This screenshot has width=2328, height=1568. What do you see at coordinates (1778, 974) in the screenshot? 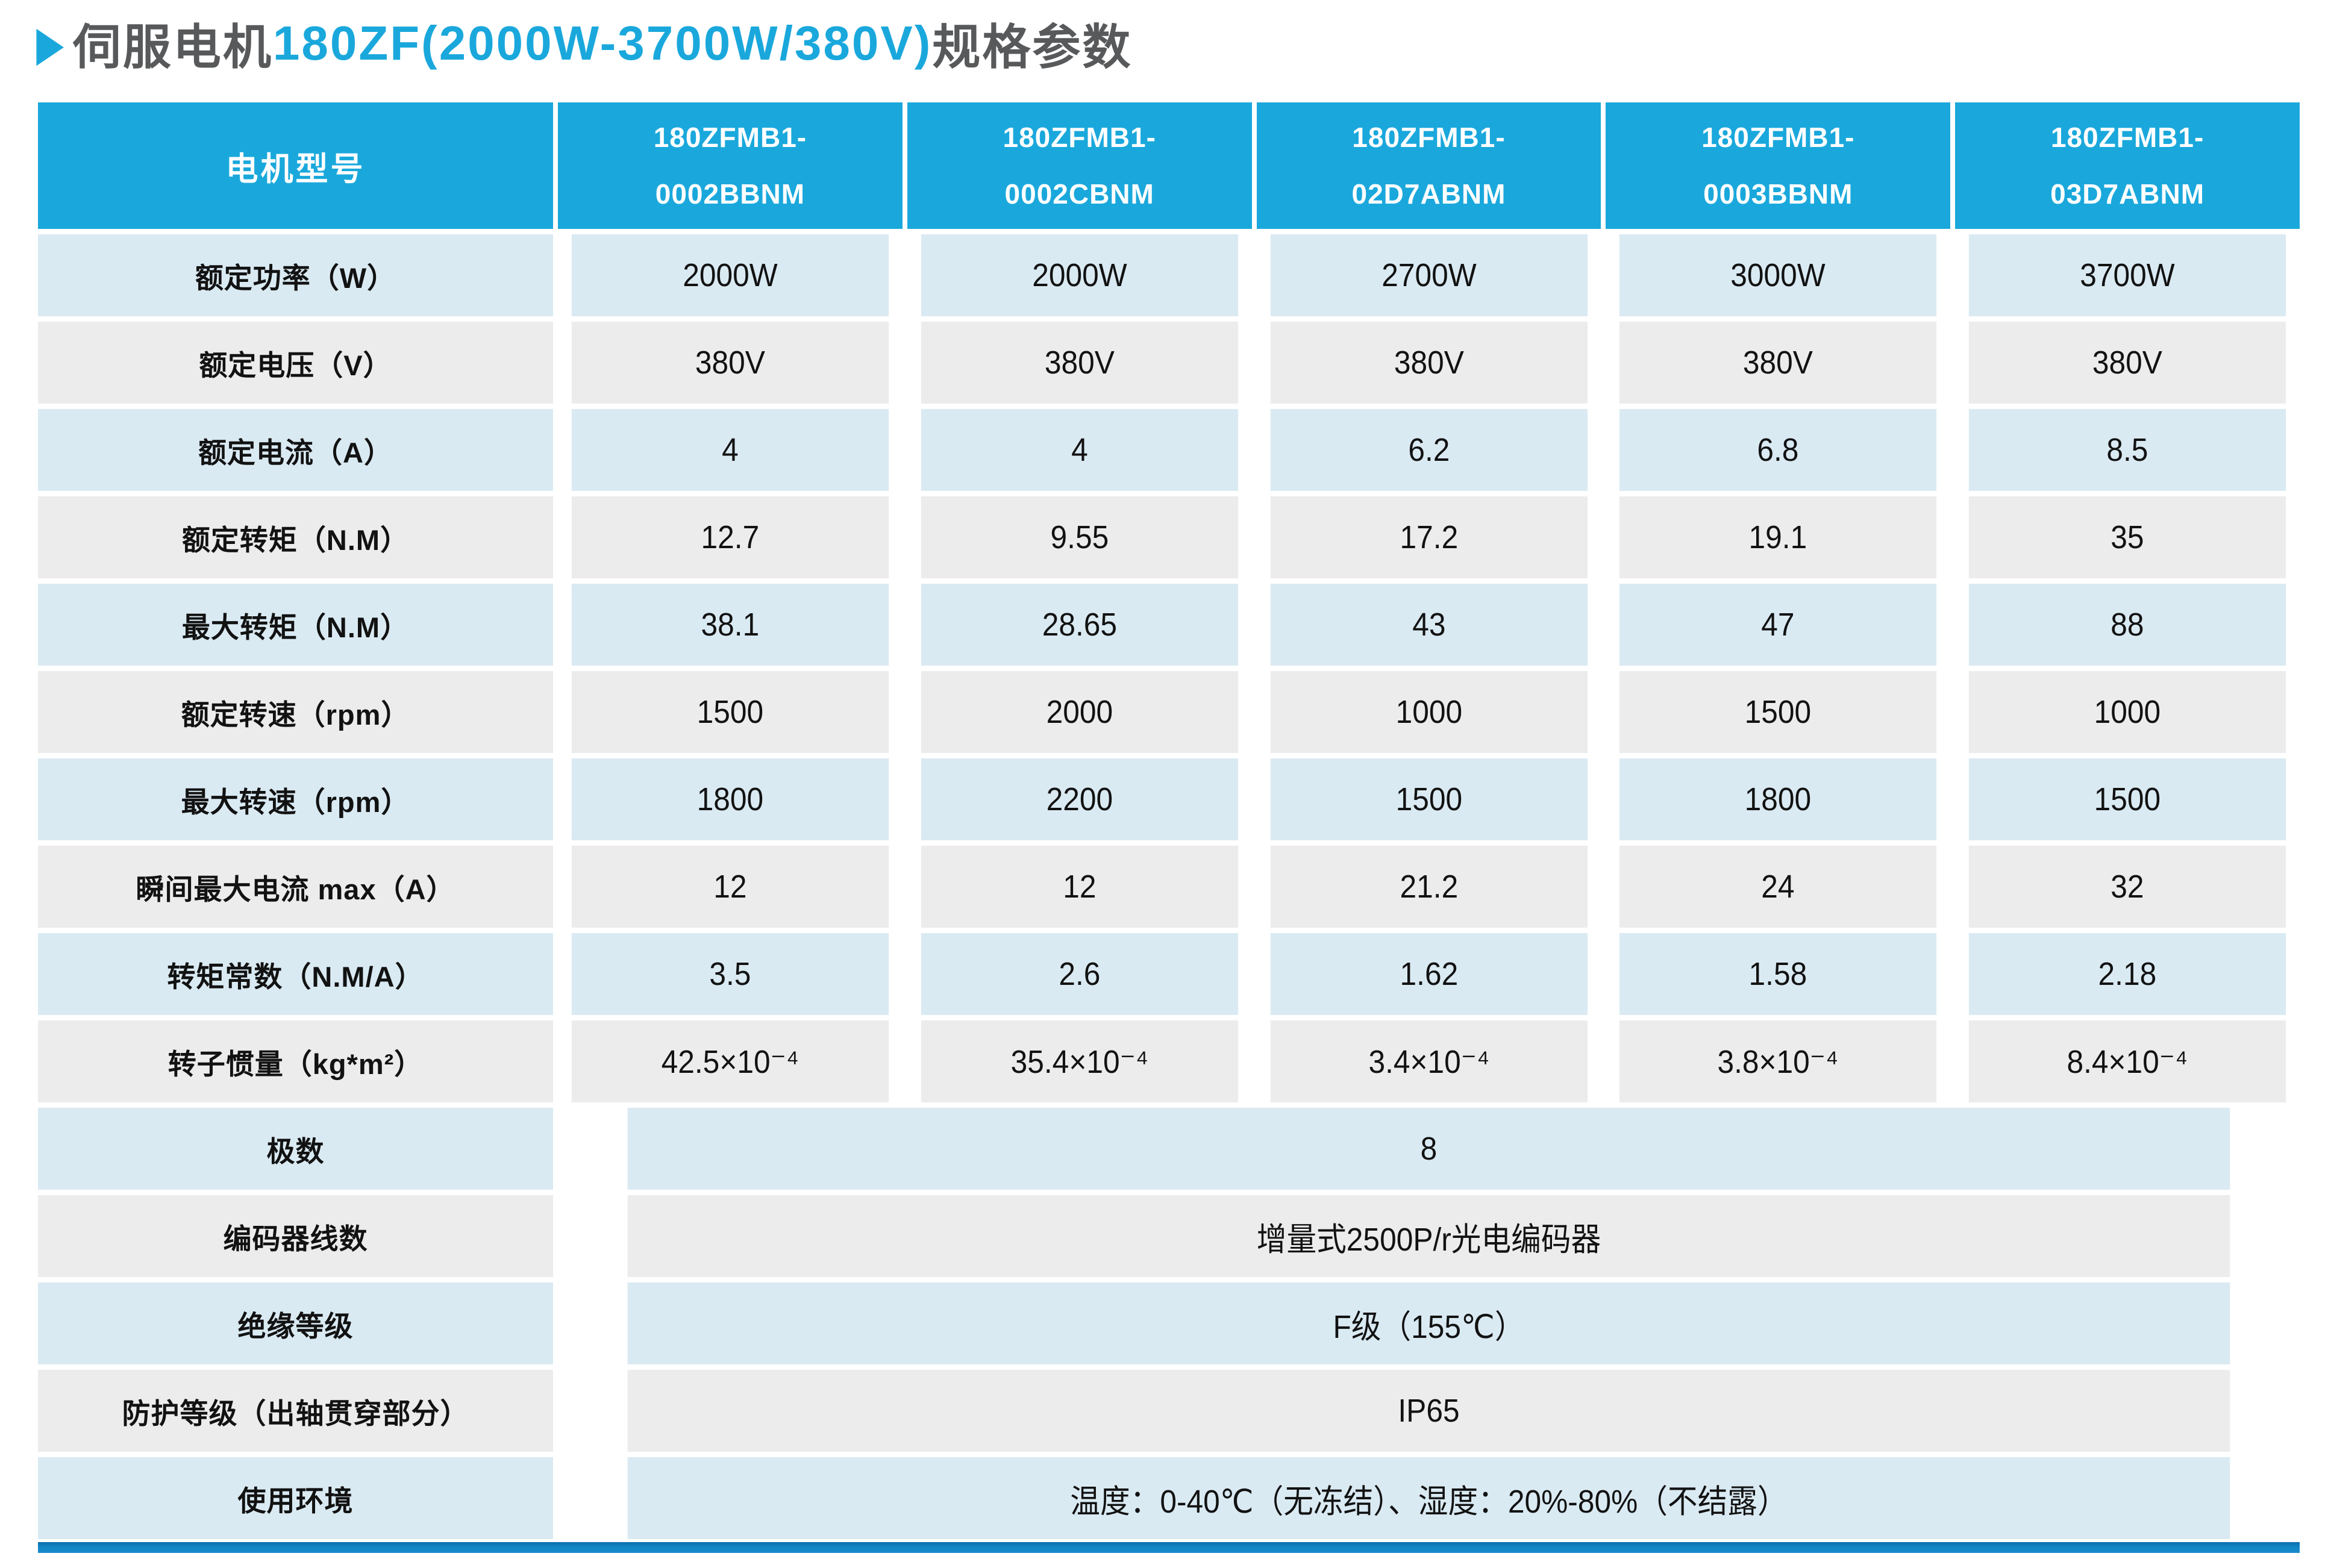
I see `spec-value: 1.58` at bounding box center [1778, 974].